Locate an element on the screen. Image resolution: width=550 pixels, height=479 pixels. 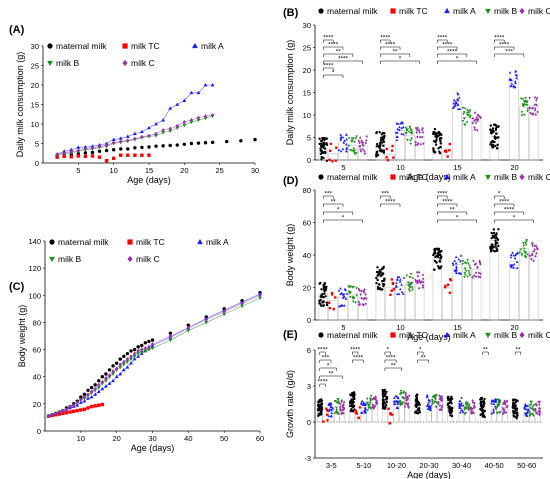
y-tick-label: 6 is located at coordinates (309, 350).